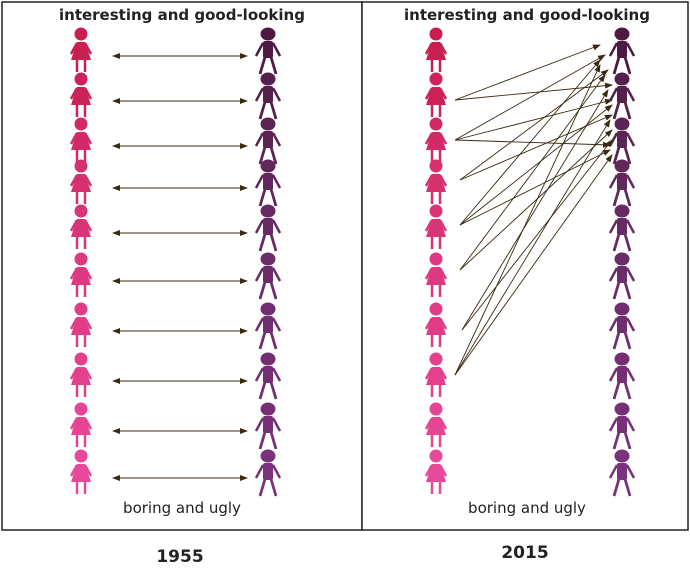 The height and width of the screenshot is (575, 690). What do you see at coordinates (179, 557) in the screenshot?
I see `year-label: 1955` at bounding box center [179, 557].